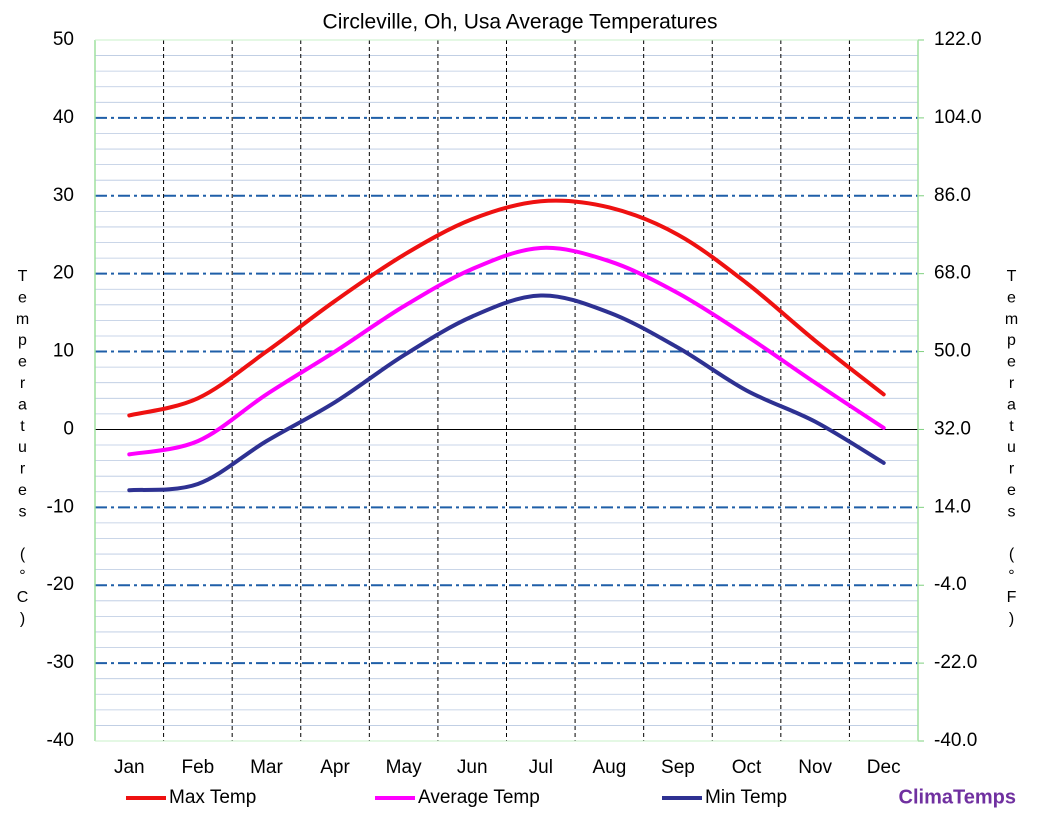 This screenshot has width=1037, height=821. Describe the element at coordinates (472, 767) in the screenshot. I see `x-tick-label: Jun` at that location.